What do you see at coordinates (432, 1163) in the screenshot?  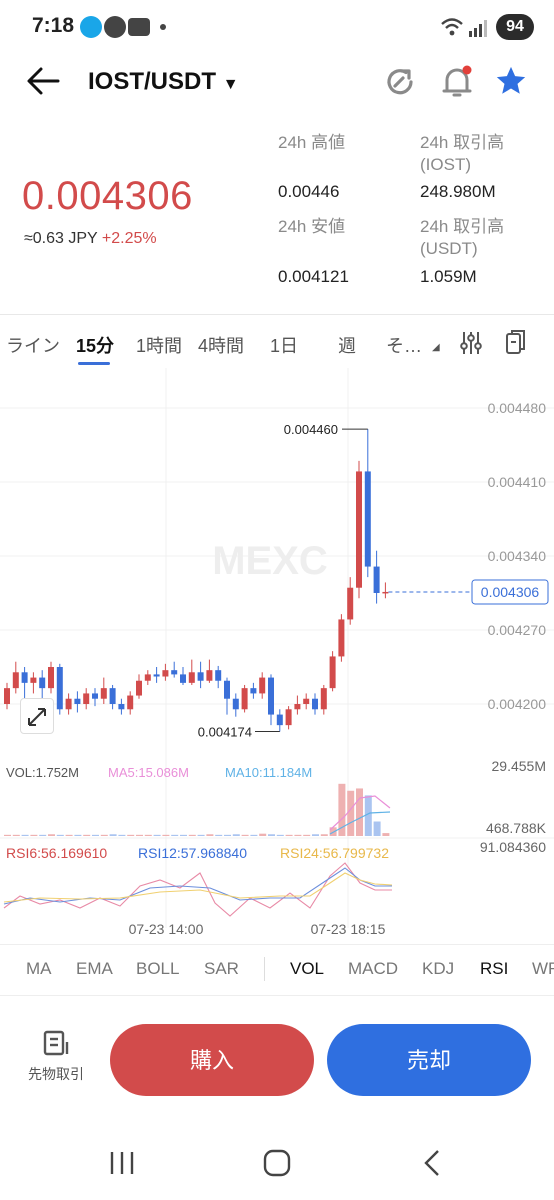 I see `back-nav-icon` at bounding box center [432, 1163].